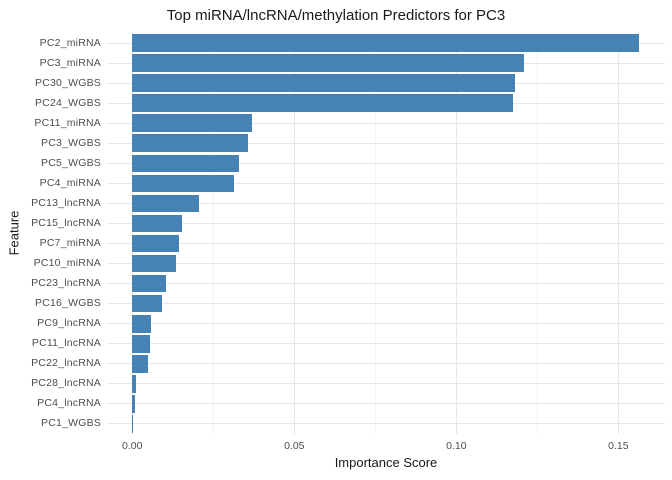 This screenshot has width=672, height=480. Describe the element at coordinates (66, 222) in the screenshot. I see `y-tick-label: PC15_lncRNA` at that location.